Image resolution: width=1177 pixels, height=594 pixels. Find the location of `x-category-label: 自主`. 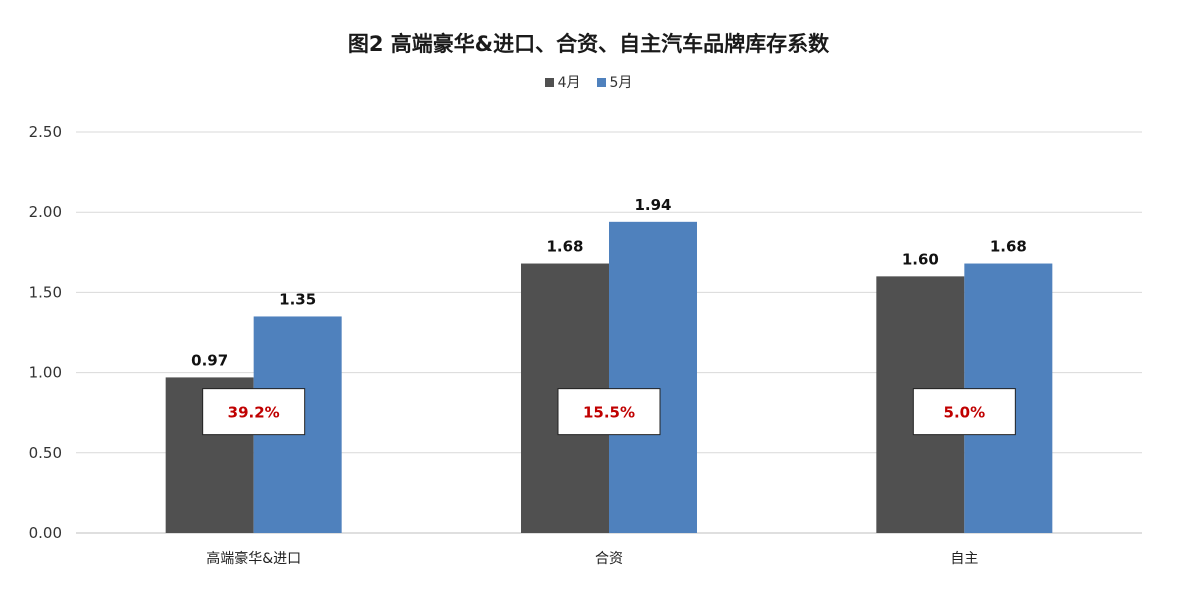

x-category-label: 自主 is located at coordinates (964, 559).